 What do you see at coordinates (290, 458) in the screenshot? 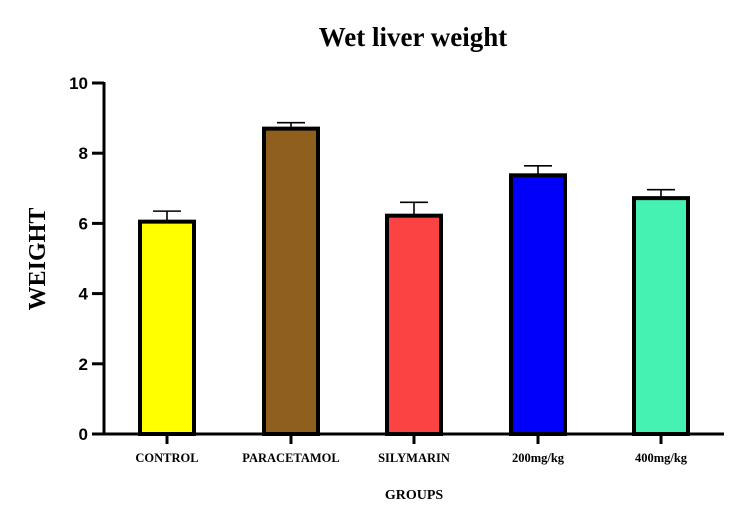
I see `x-tick-label: PARACETAMOL` at bounding box center [290, 458].